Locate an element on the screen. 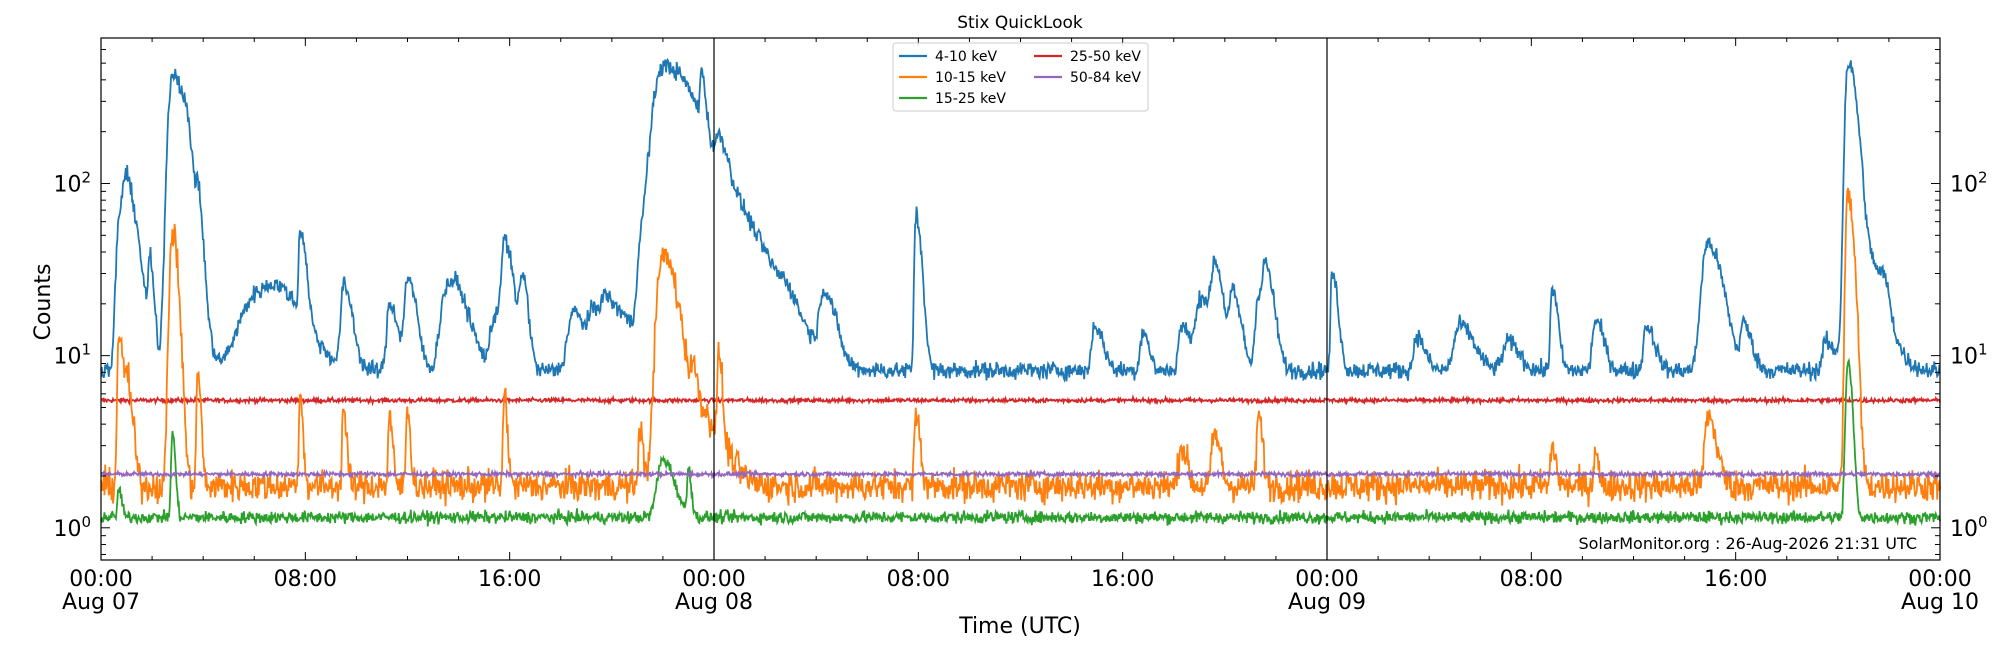 The width and height of the screenshot is (2000, 650). y-tick-label-left: 10⁰ is located at coordinates (72, 527).